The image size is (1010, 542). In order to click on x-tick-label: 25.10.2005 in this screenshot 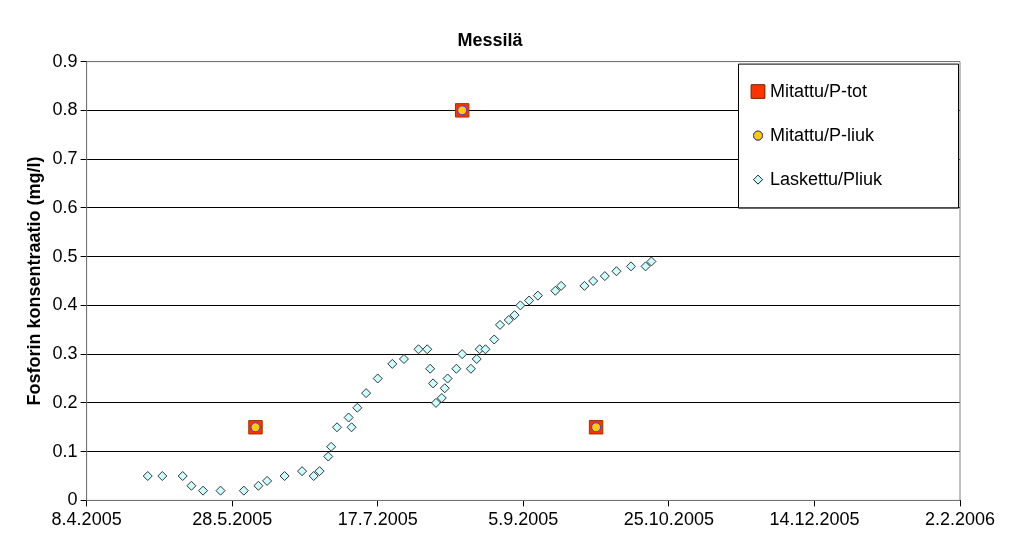, I will do `click(668, 519)`.